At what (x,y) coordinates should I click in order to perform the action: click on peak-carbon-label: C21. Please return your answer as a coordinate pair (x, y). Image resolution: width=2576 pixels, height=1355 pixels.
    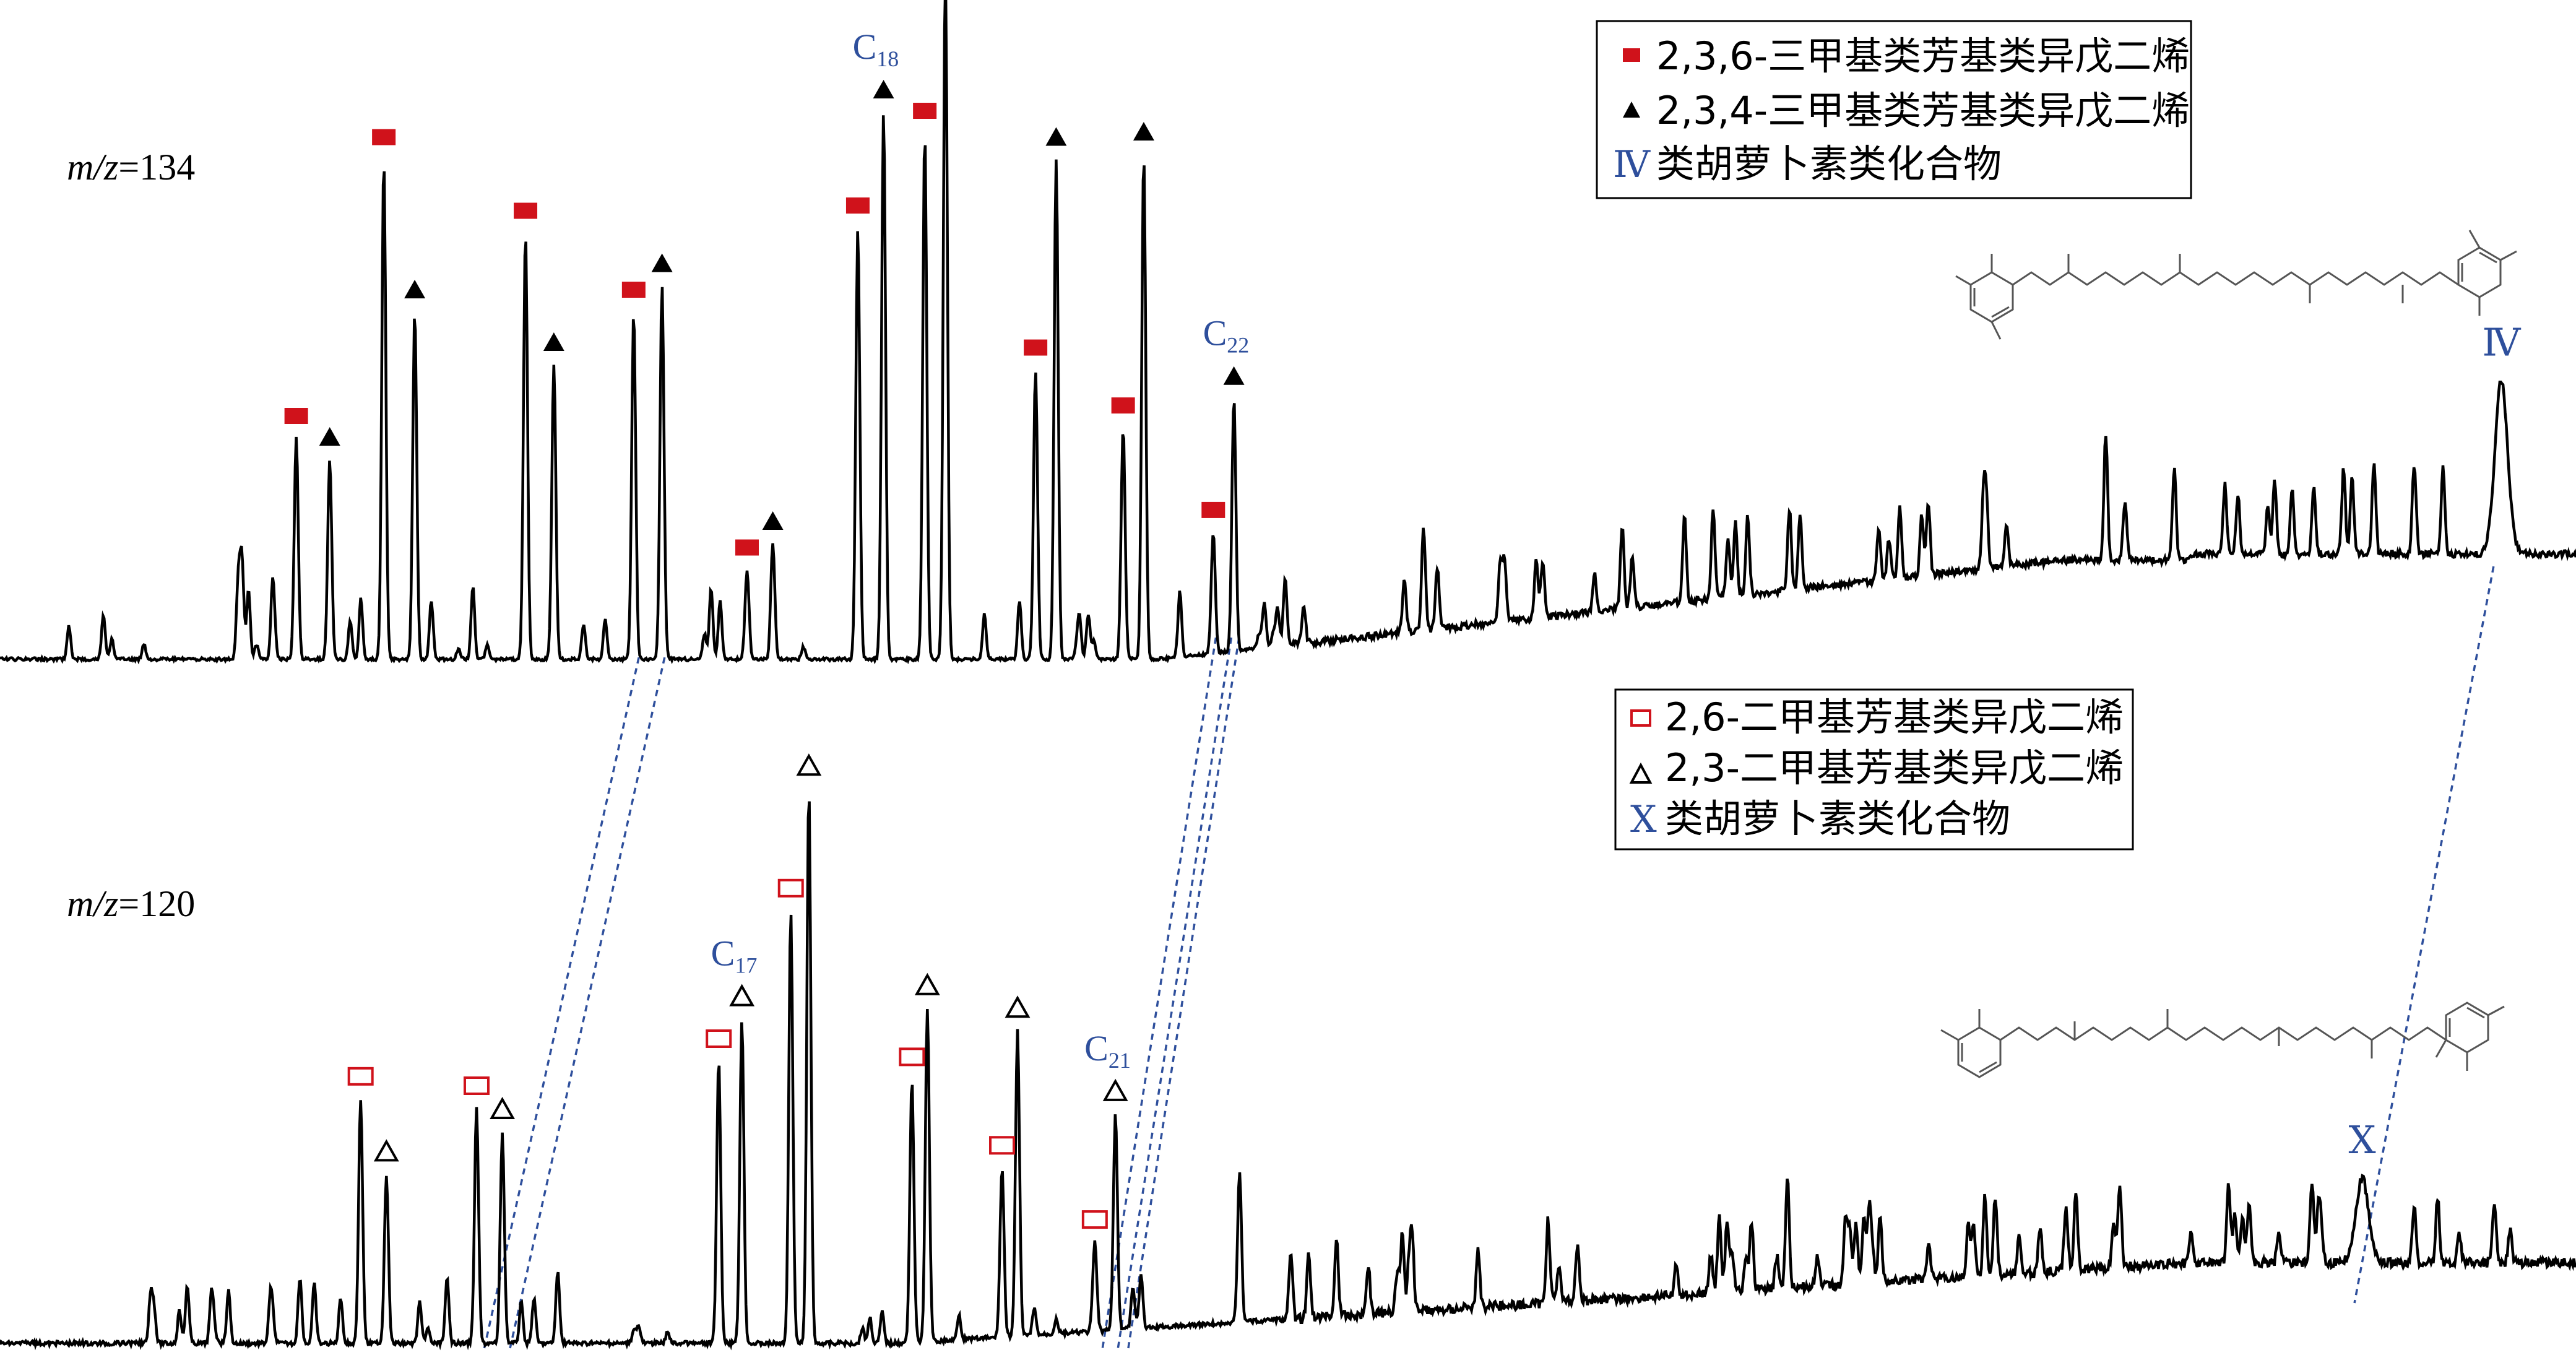
    Looking at the image, I should click on (1107, 1050).